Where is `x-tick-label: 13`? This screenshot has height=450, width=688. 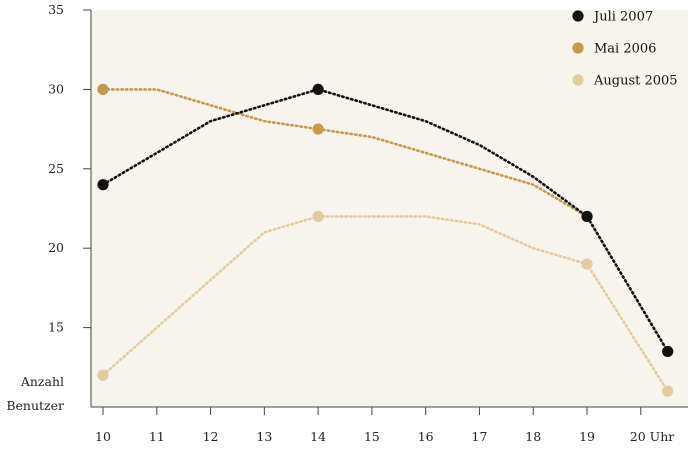 x-tick-label: 13 is located at coordinates (264, 436).